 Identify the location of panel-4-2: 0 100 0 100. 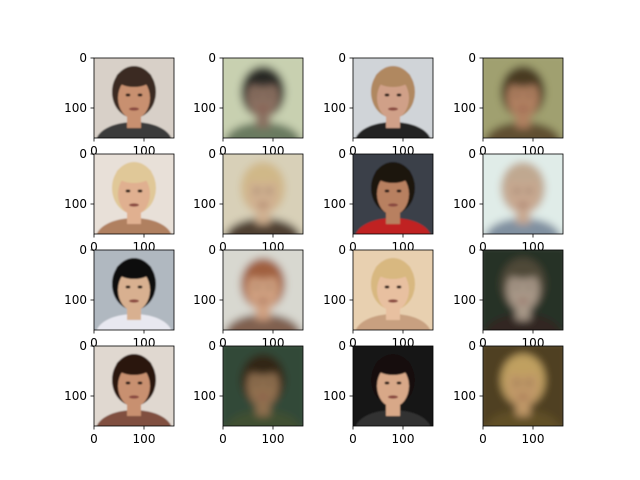
(248, 392).